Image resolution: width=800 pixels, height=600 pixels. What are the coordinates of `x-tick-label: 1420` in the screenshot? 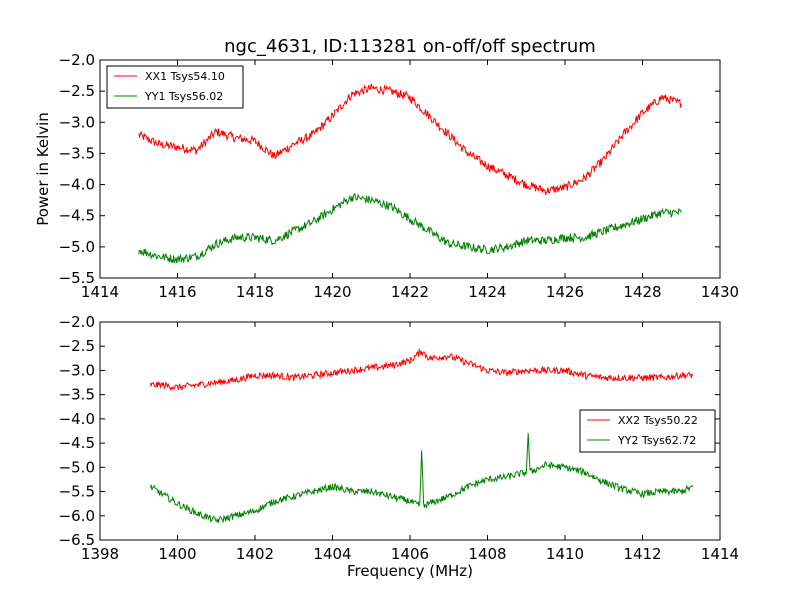 It's located at (332, 292).